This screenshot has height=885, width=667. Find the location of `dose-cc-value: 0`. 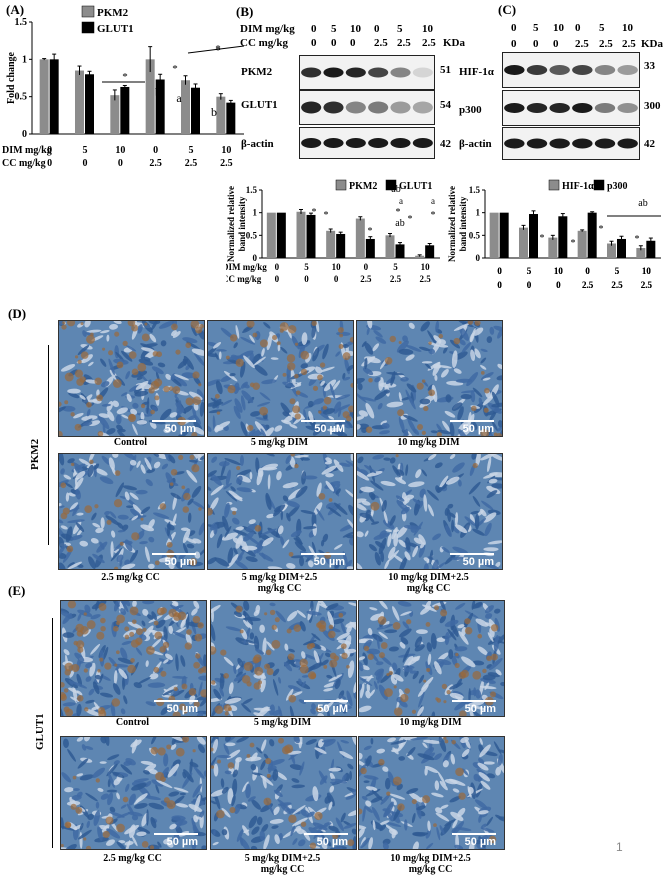

dose-cc-value: 0 is located at coordinates (49, 163).